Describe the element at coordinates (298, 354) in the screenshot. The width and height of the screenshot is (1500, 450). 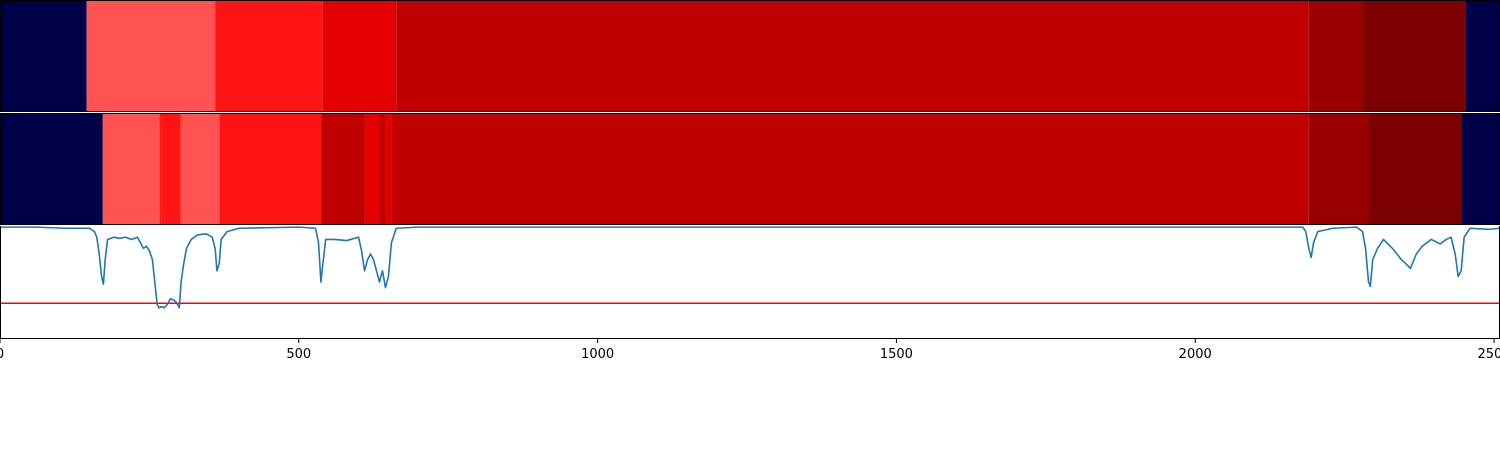
I see `x-tick-label-1: 500` at that location.